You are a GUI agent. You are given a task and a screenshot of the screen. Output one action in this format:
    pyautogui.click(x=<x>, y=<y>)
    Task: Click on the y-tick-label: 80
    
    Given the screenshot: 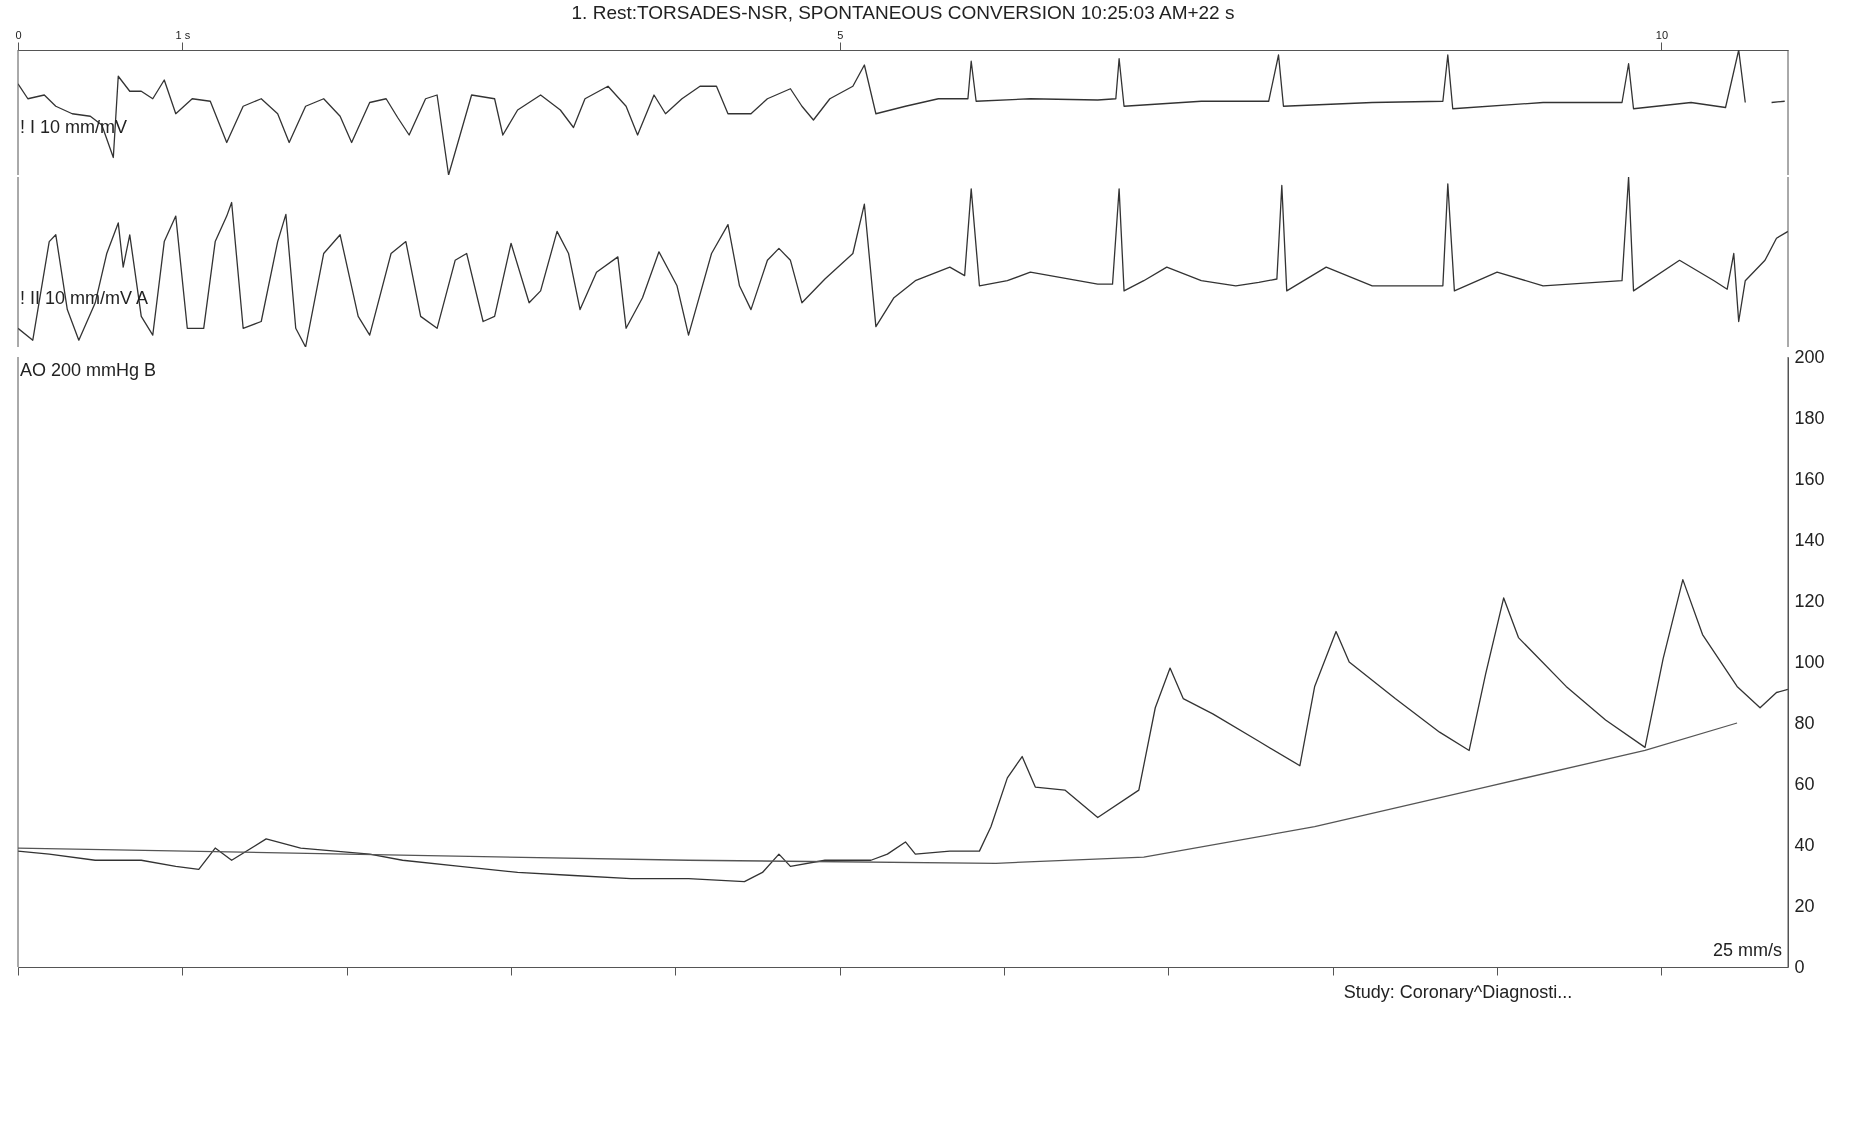 What is the action you would take?
    pyautogui.click(x=1804, y=722)
    